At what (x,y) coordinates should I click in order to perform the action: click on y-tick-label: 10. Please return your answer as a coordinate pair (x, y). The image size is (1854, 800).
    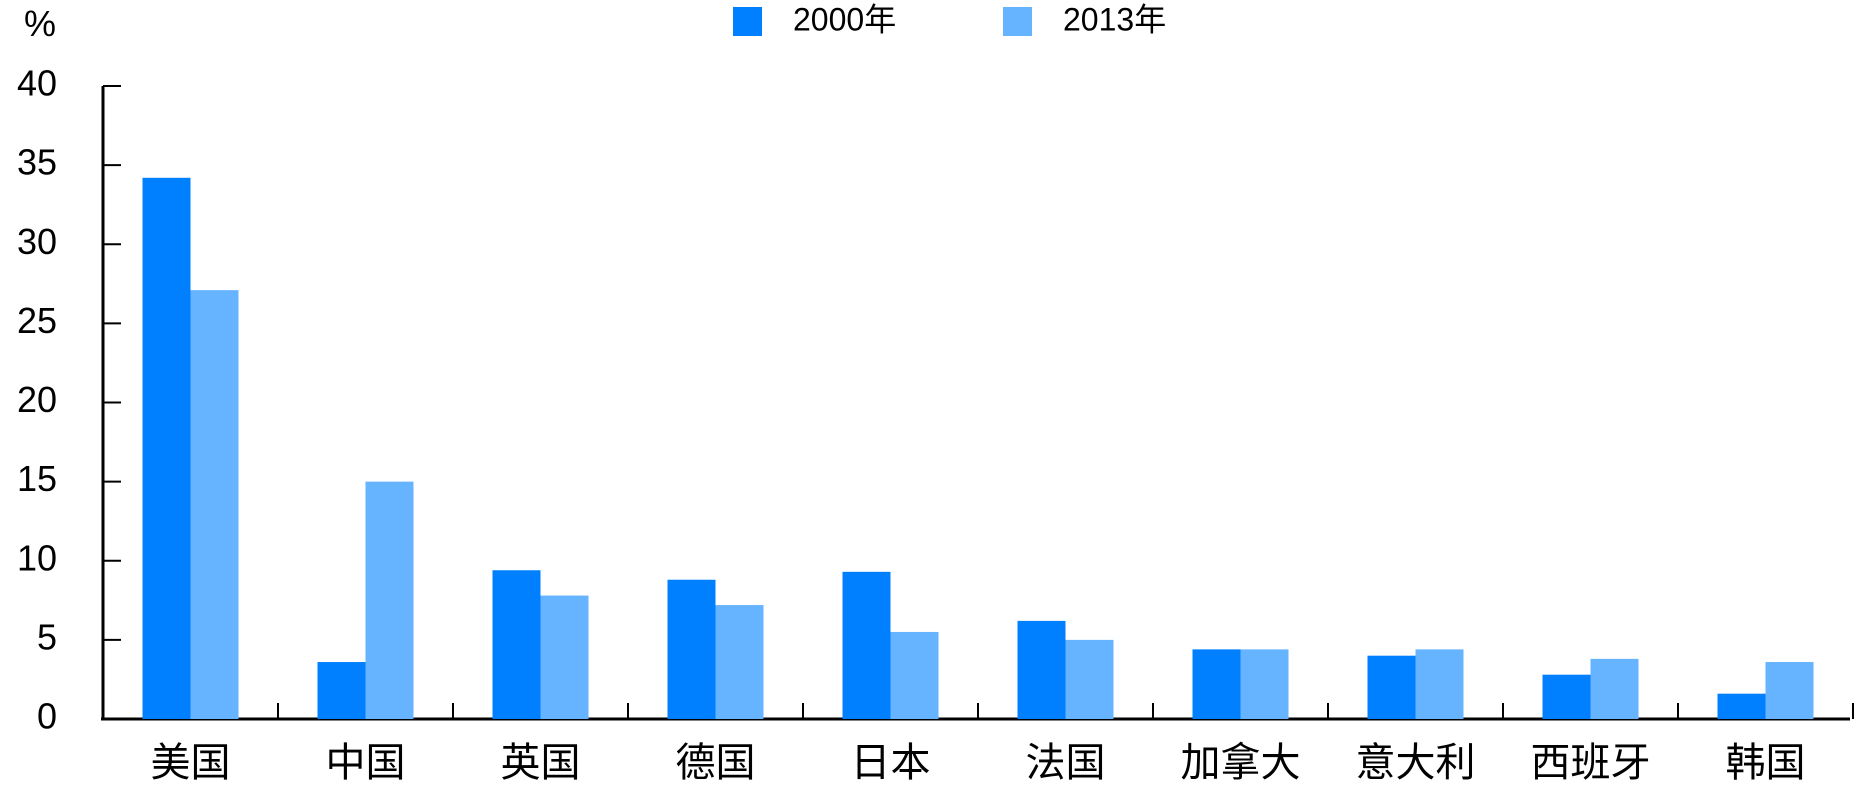
    Looking at the image, I should click on (37, 557).